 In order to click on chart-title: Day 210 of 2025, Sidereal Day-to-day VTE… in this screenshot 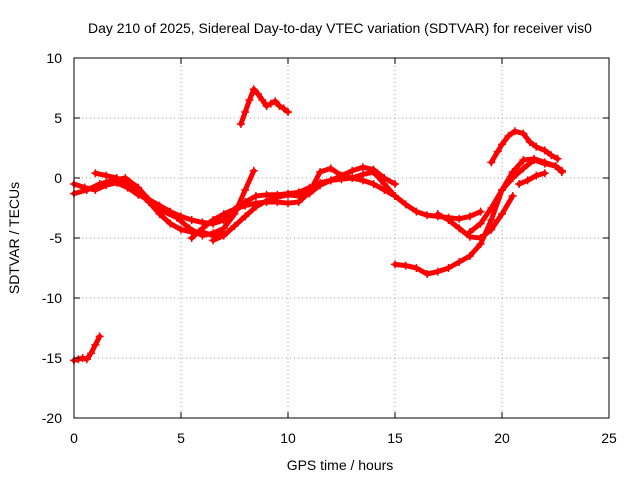, I will do `click(340, 28)`.